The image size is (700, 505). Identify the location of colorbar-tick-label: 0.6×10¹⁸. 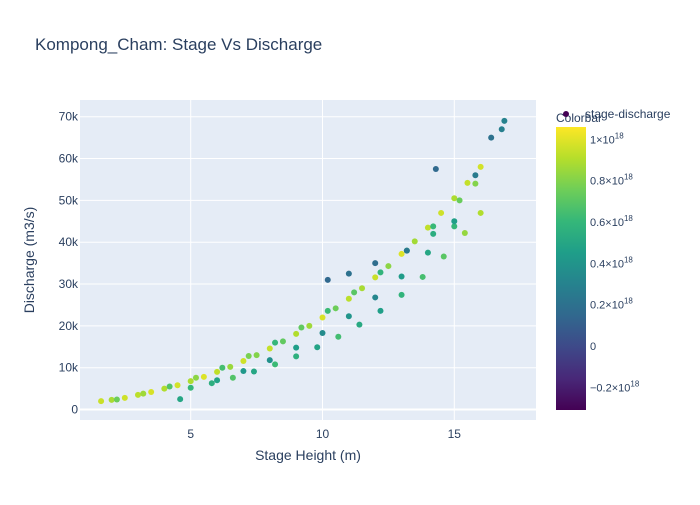
(611, 221).